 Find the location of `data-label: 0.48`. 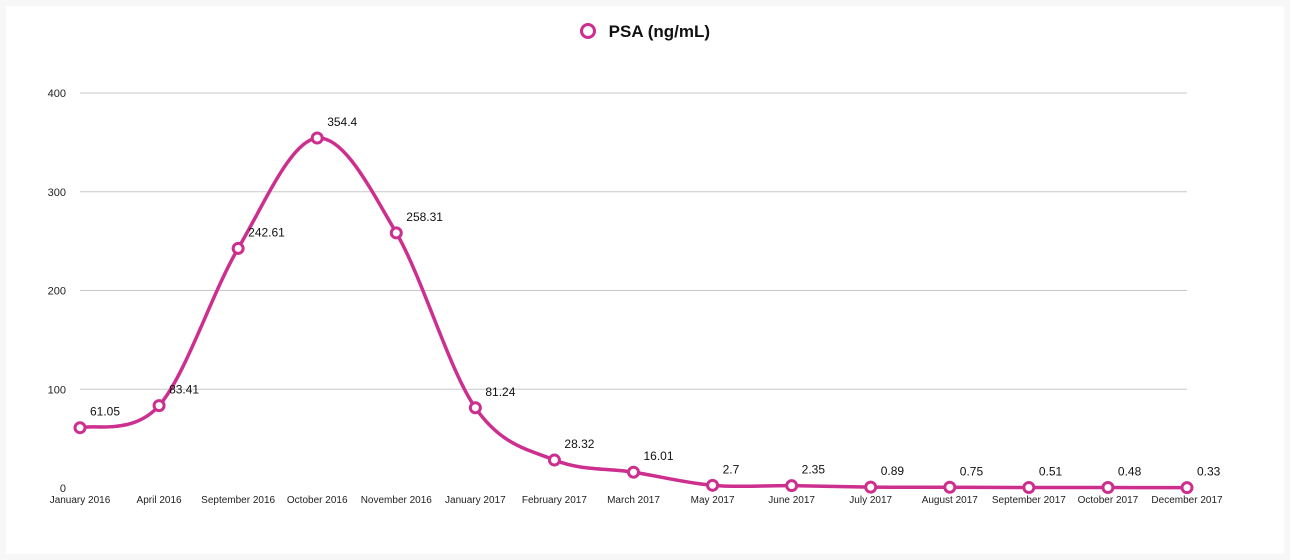

data-label: 0.48 is located at coordinates (1130, 472).